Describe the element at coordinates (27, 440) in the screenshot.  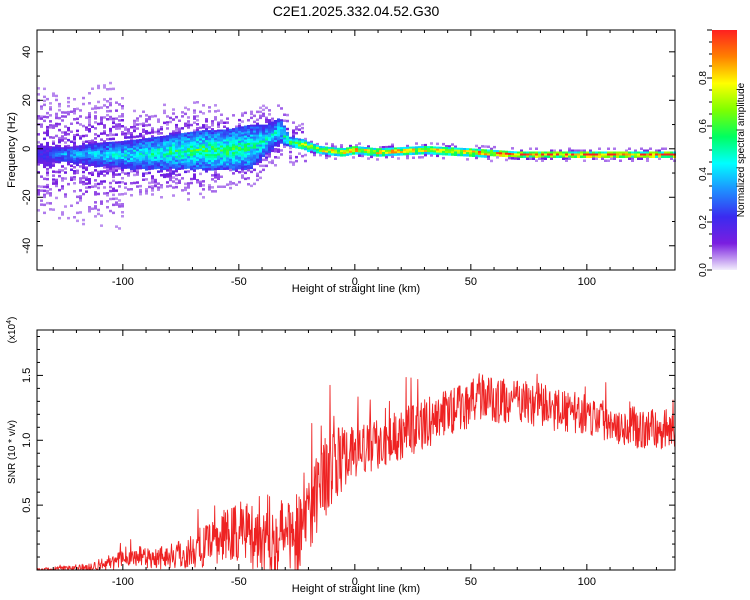
I see `y-tick-label: 1.0` at that location.